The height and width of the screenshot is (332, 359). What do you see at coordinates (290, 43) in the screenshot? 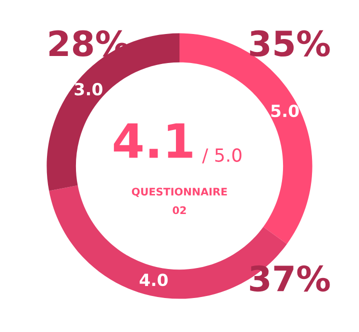
I see `data-label: 35%` at bounding box center [290, 43].